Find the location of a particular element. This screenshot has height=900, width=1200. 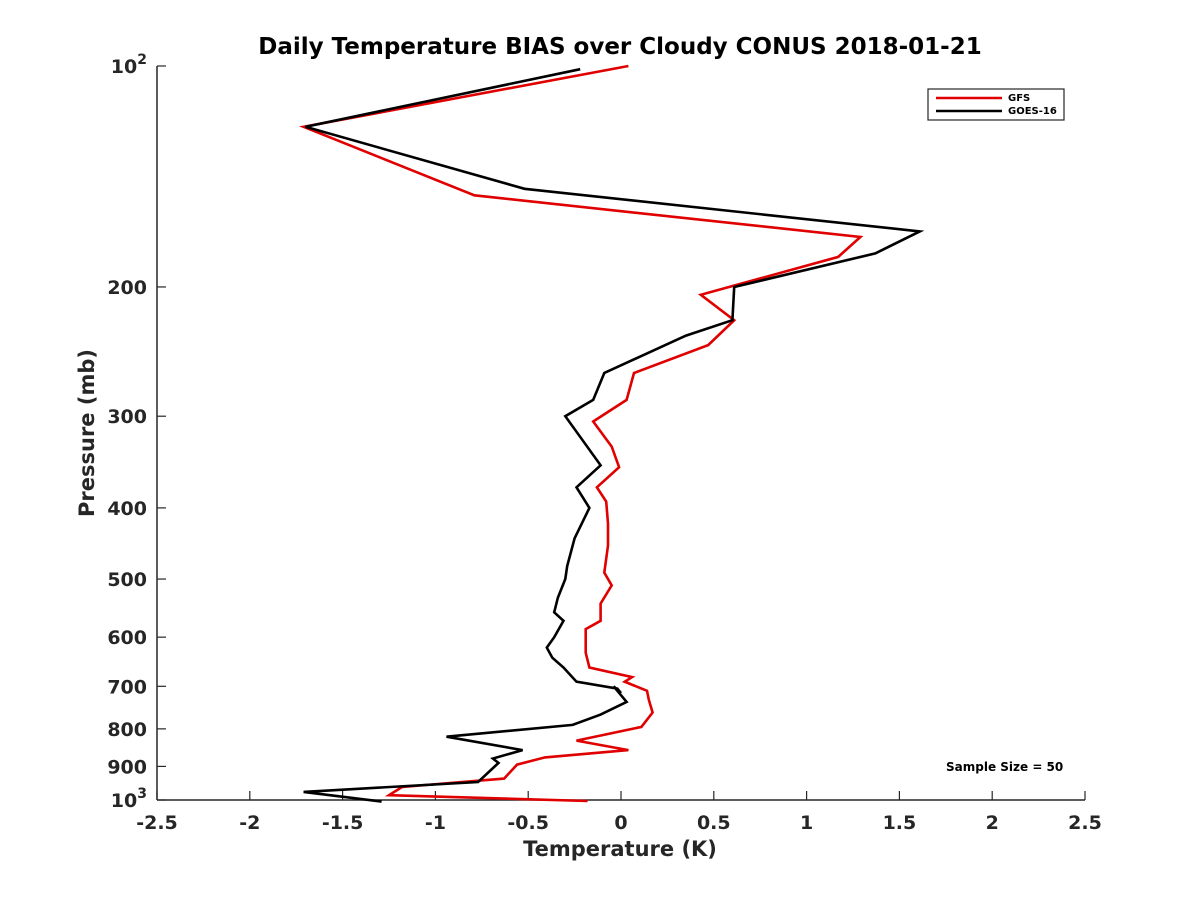

x-tick-label: -2 is located at coordinates (249, 823).